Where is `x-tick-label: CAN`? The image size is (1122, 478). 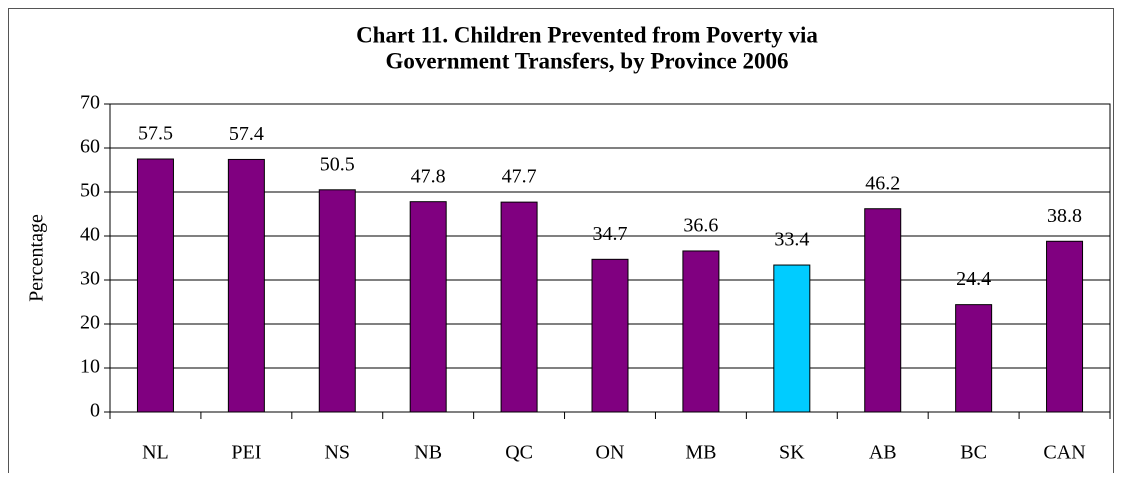
x-tick-label: CAN is located at coordinates (1064, 453).